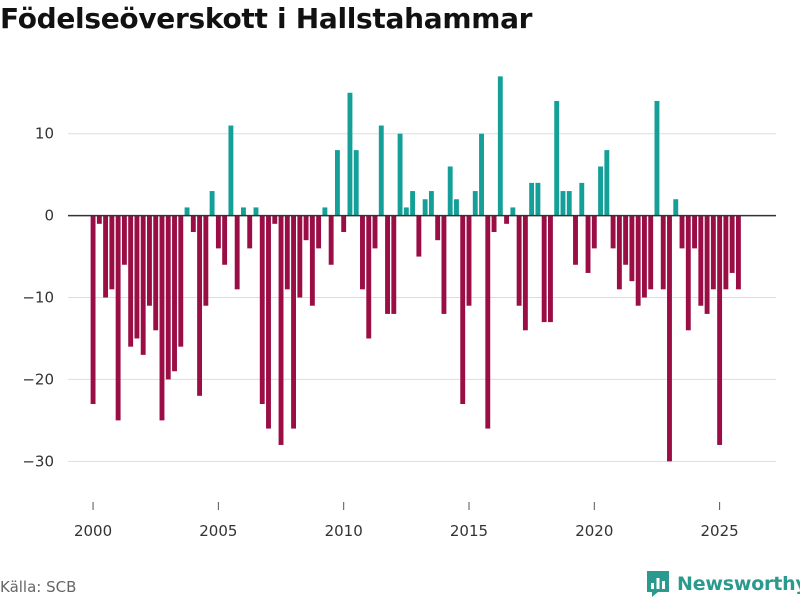  I want to click on x-axis-labels: 2000 2005 2010 2015 2020 2025, so click(406, 531).